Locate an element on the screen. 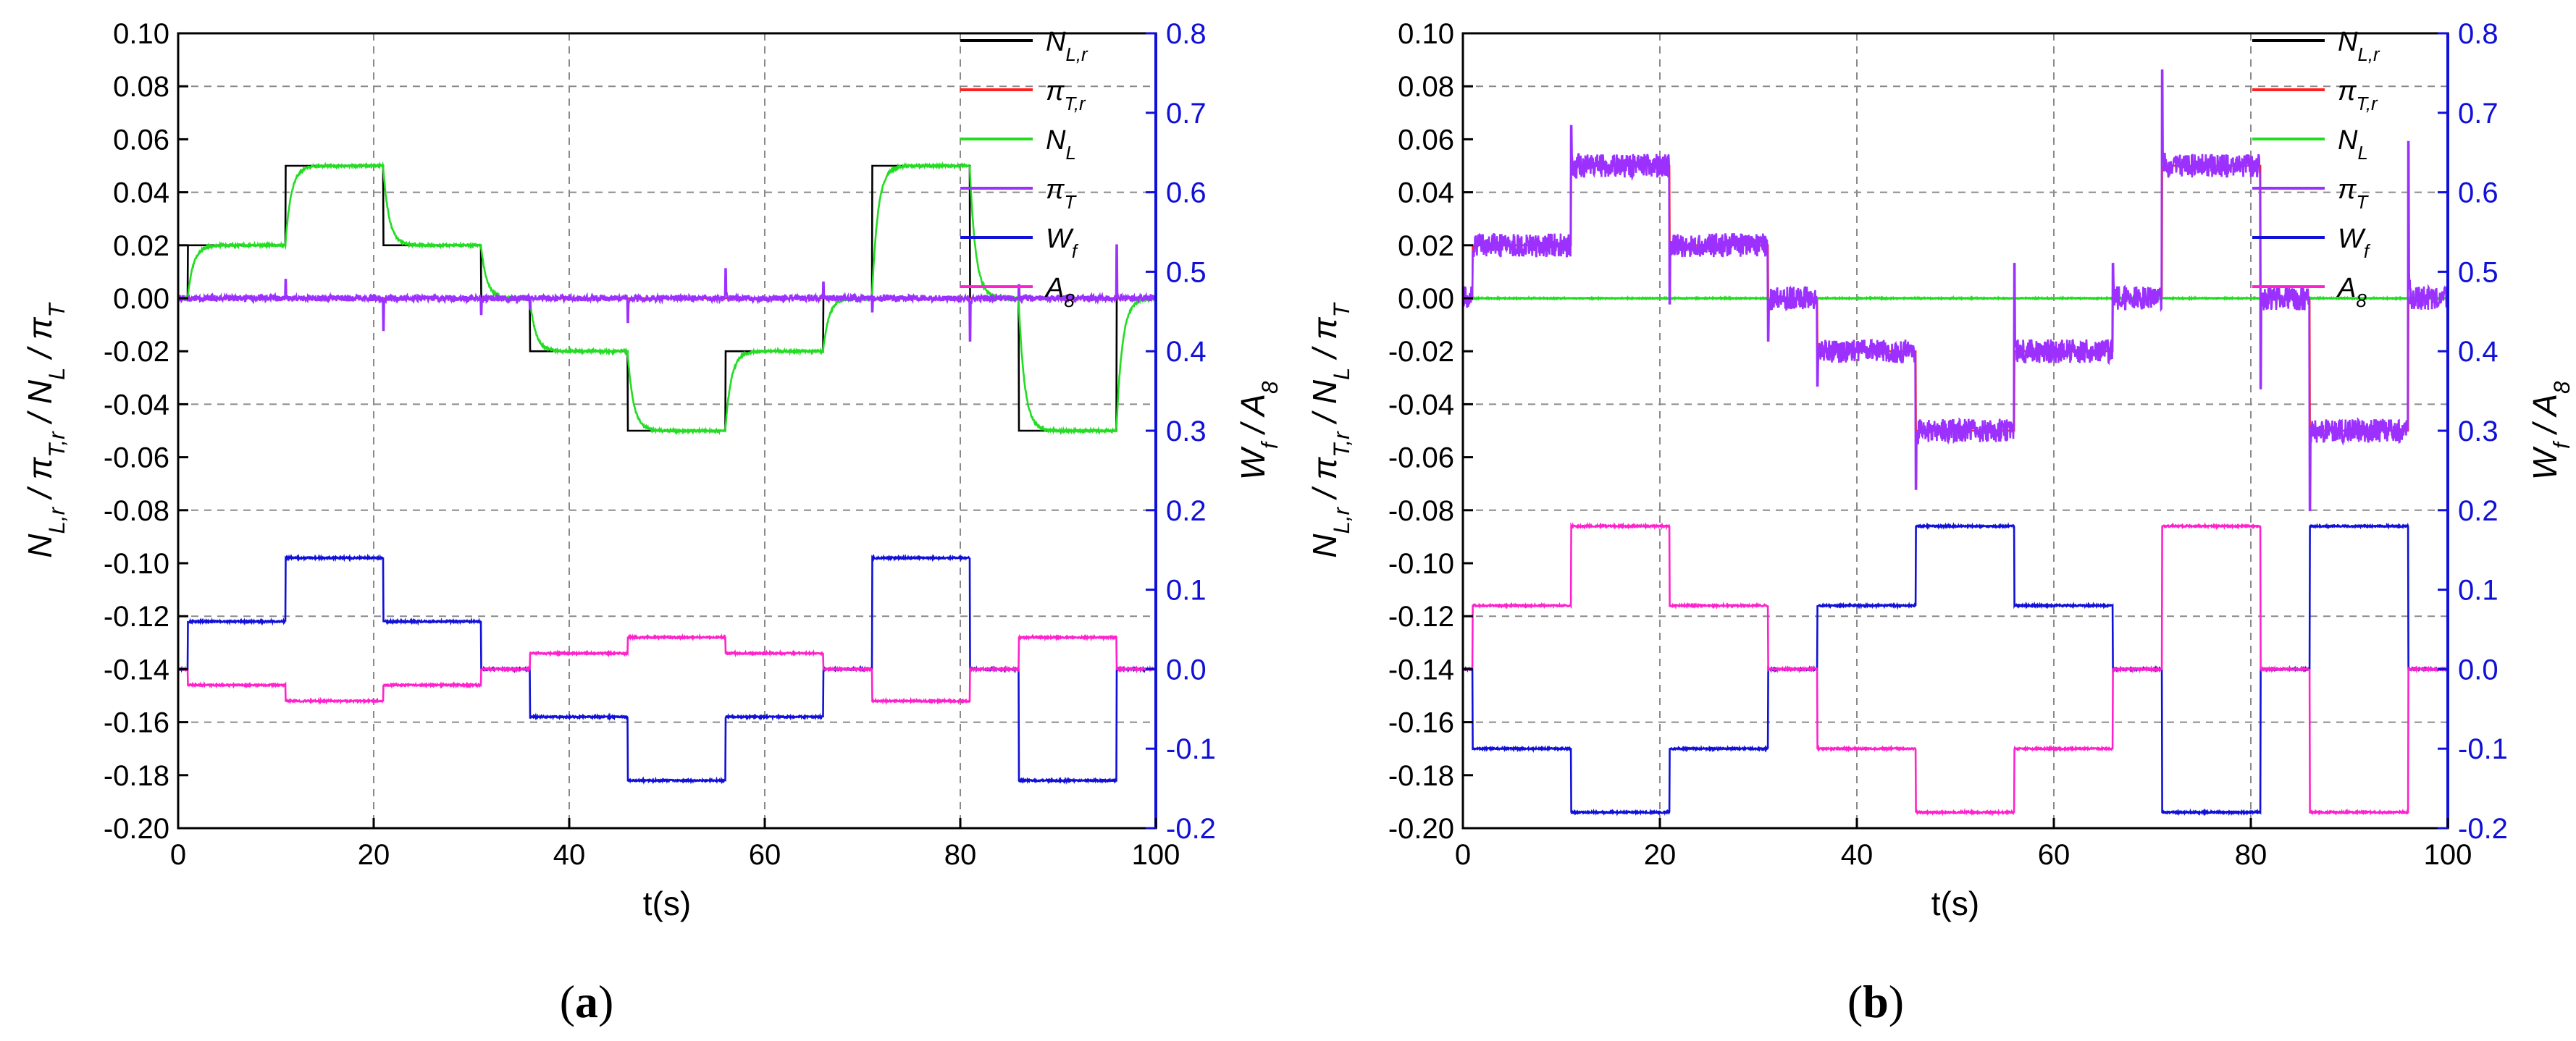 This screenshot has height=1041, width=2576. legend-entry: A8 is located at coordinates (2351, 292).